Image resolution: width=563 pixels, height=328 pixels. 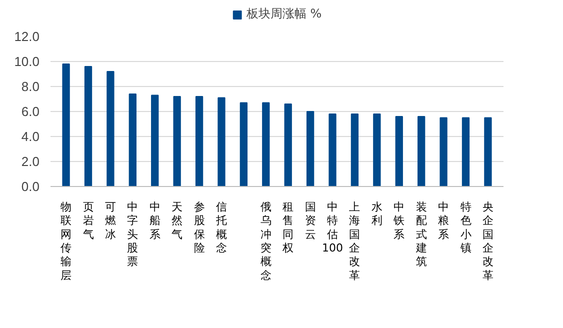 What do you see at coordinates (154, 220) in the screenshot?
I see `x-tick-label: 中船系` at bounding box center [154, 220].